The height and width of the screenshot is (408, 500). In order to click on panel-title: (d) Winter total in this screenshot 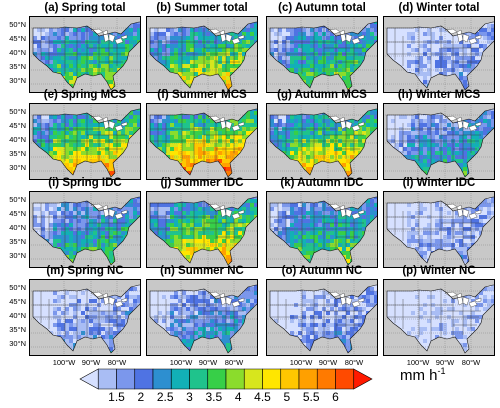, I will do `click(439, 8)`.